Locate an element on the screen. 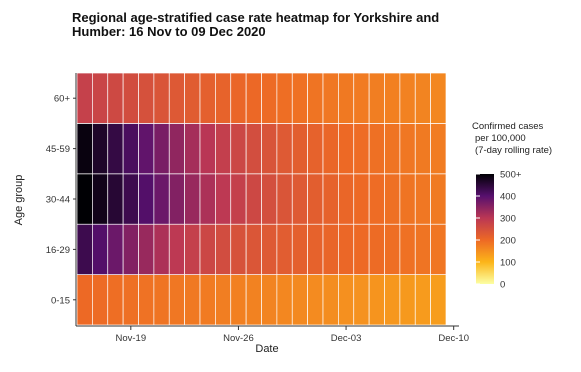 This screenshot has width=581, height=372. legend-tick-label: 500+ is located at coordinates (511, 175).